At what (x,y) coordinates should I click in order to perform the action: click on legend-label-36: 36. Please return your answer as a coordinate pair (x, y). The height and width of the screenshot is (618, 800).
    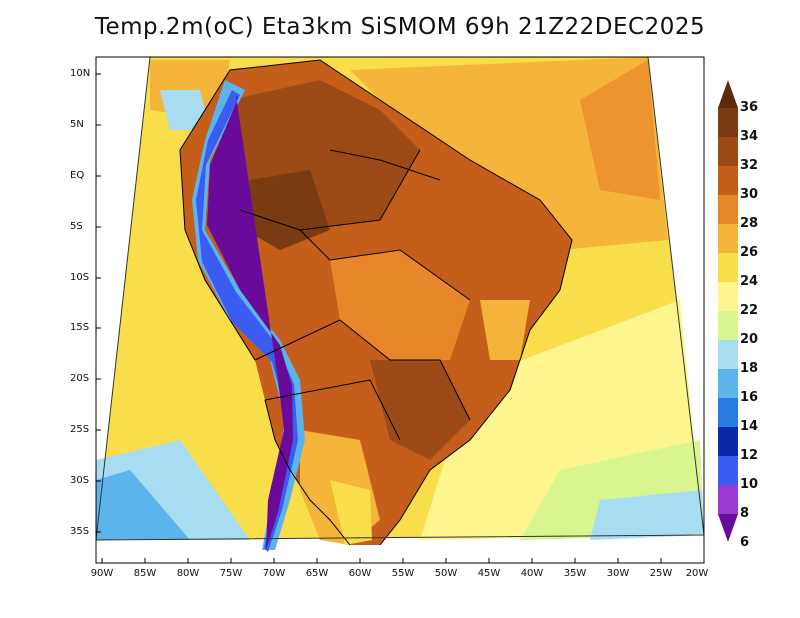
    Looking at the image, I should click on (749, 107).